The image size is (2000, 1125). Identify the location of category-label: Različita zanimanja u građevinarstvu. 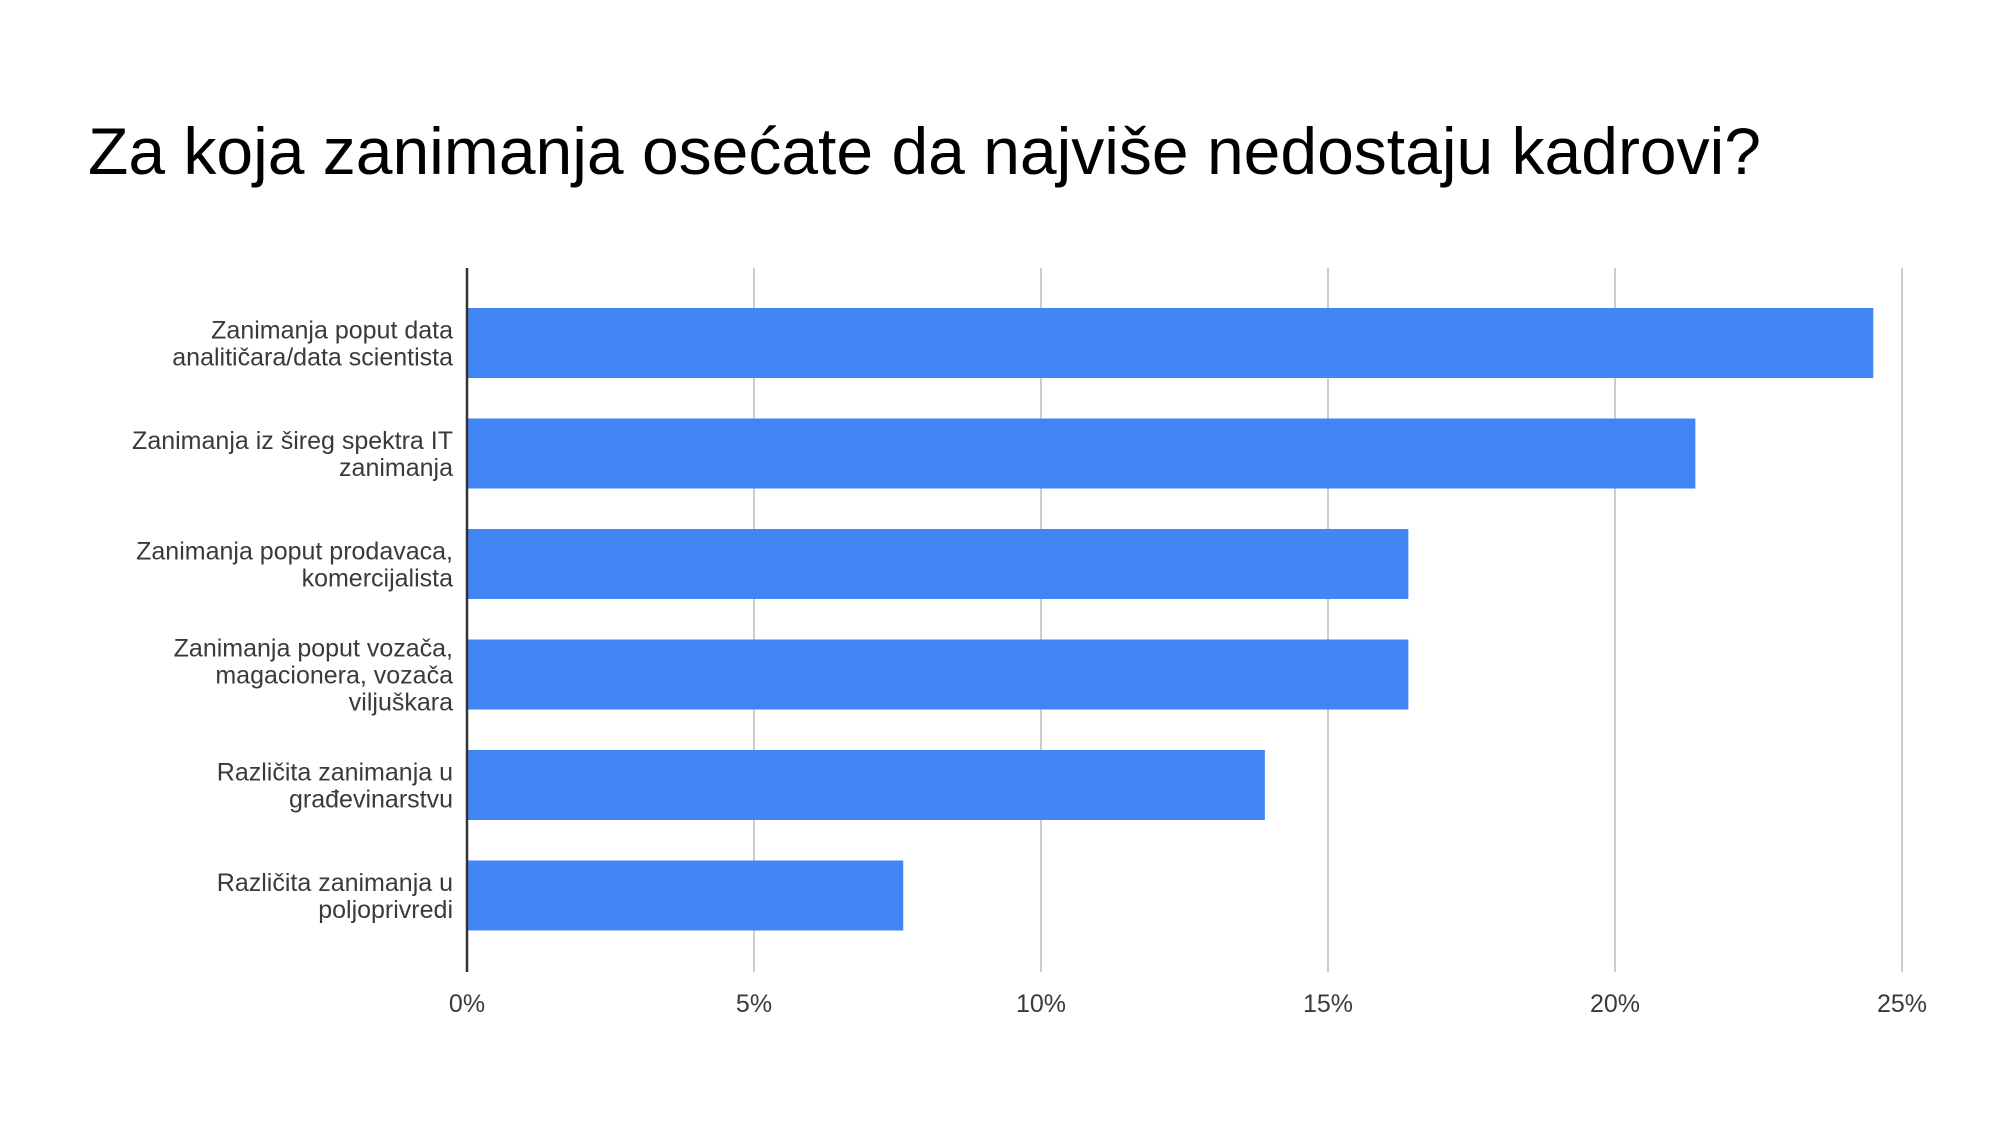
(335, 786).